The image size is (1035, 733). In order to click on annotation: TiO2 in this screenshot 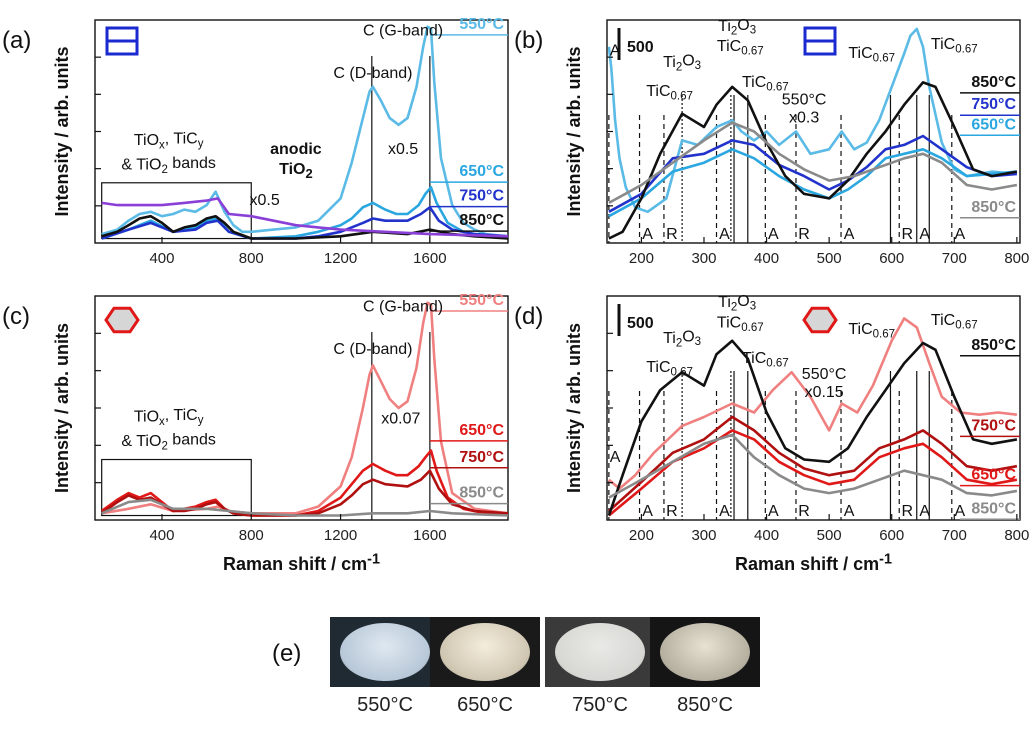, I will do `click(296, 171)`.